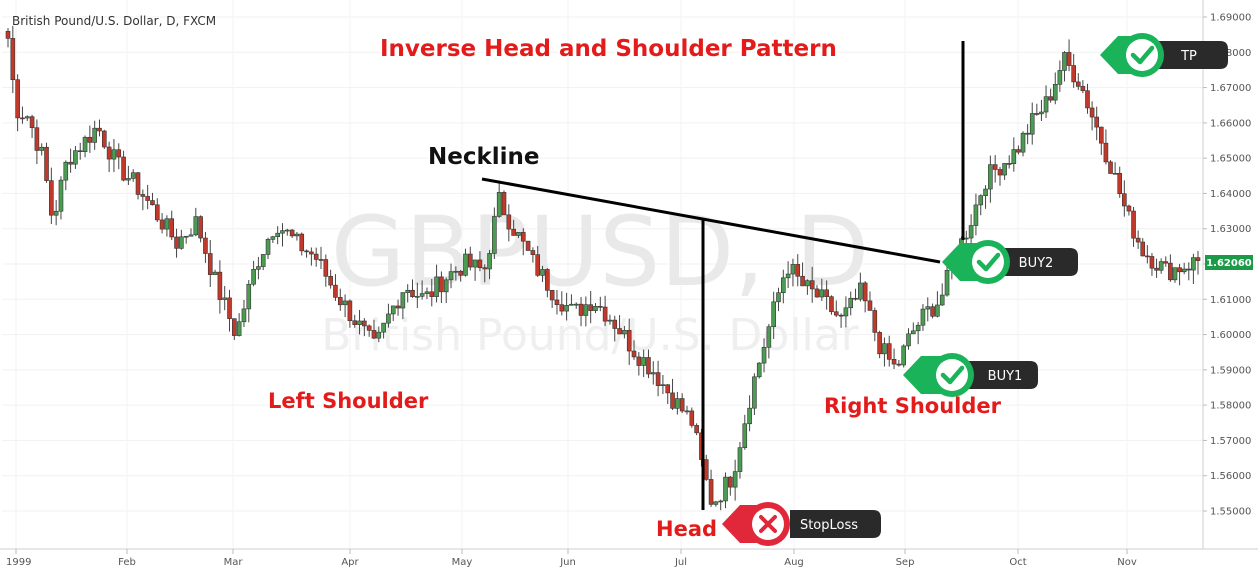 The width and height of the screenshot is (1258, 571). Describe the element at coordinates (1230, 335) in the screenshot. I see `price-tick-label: 1.60000` at that location.